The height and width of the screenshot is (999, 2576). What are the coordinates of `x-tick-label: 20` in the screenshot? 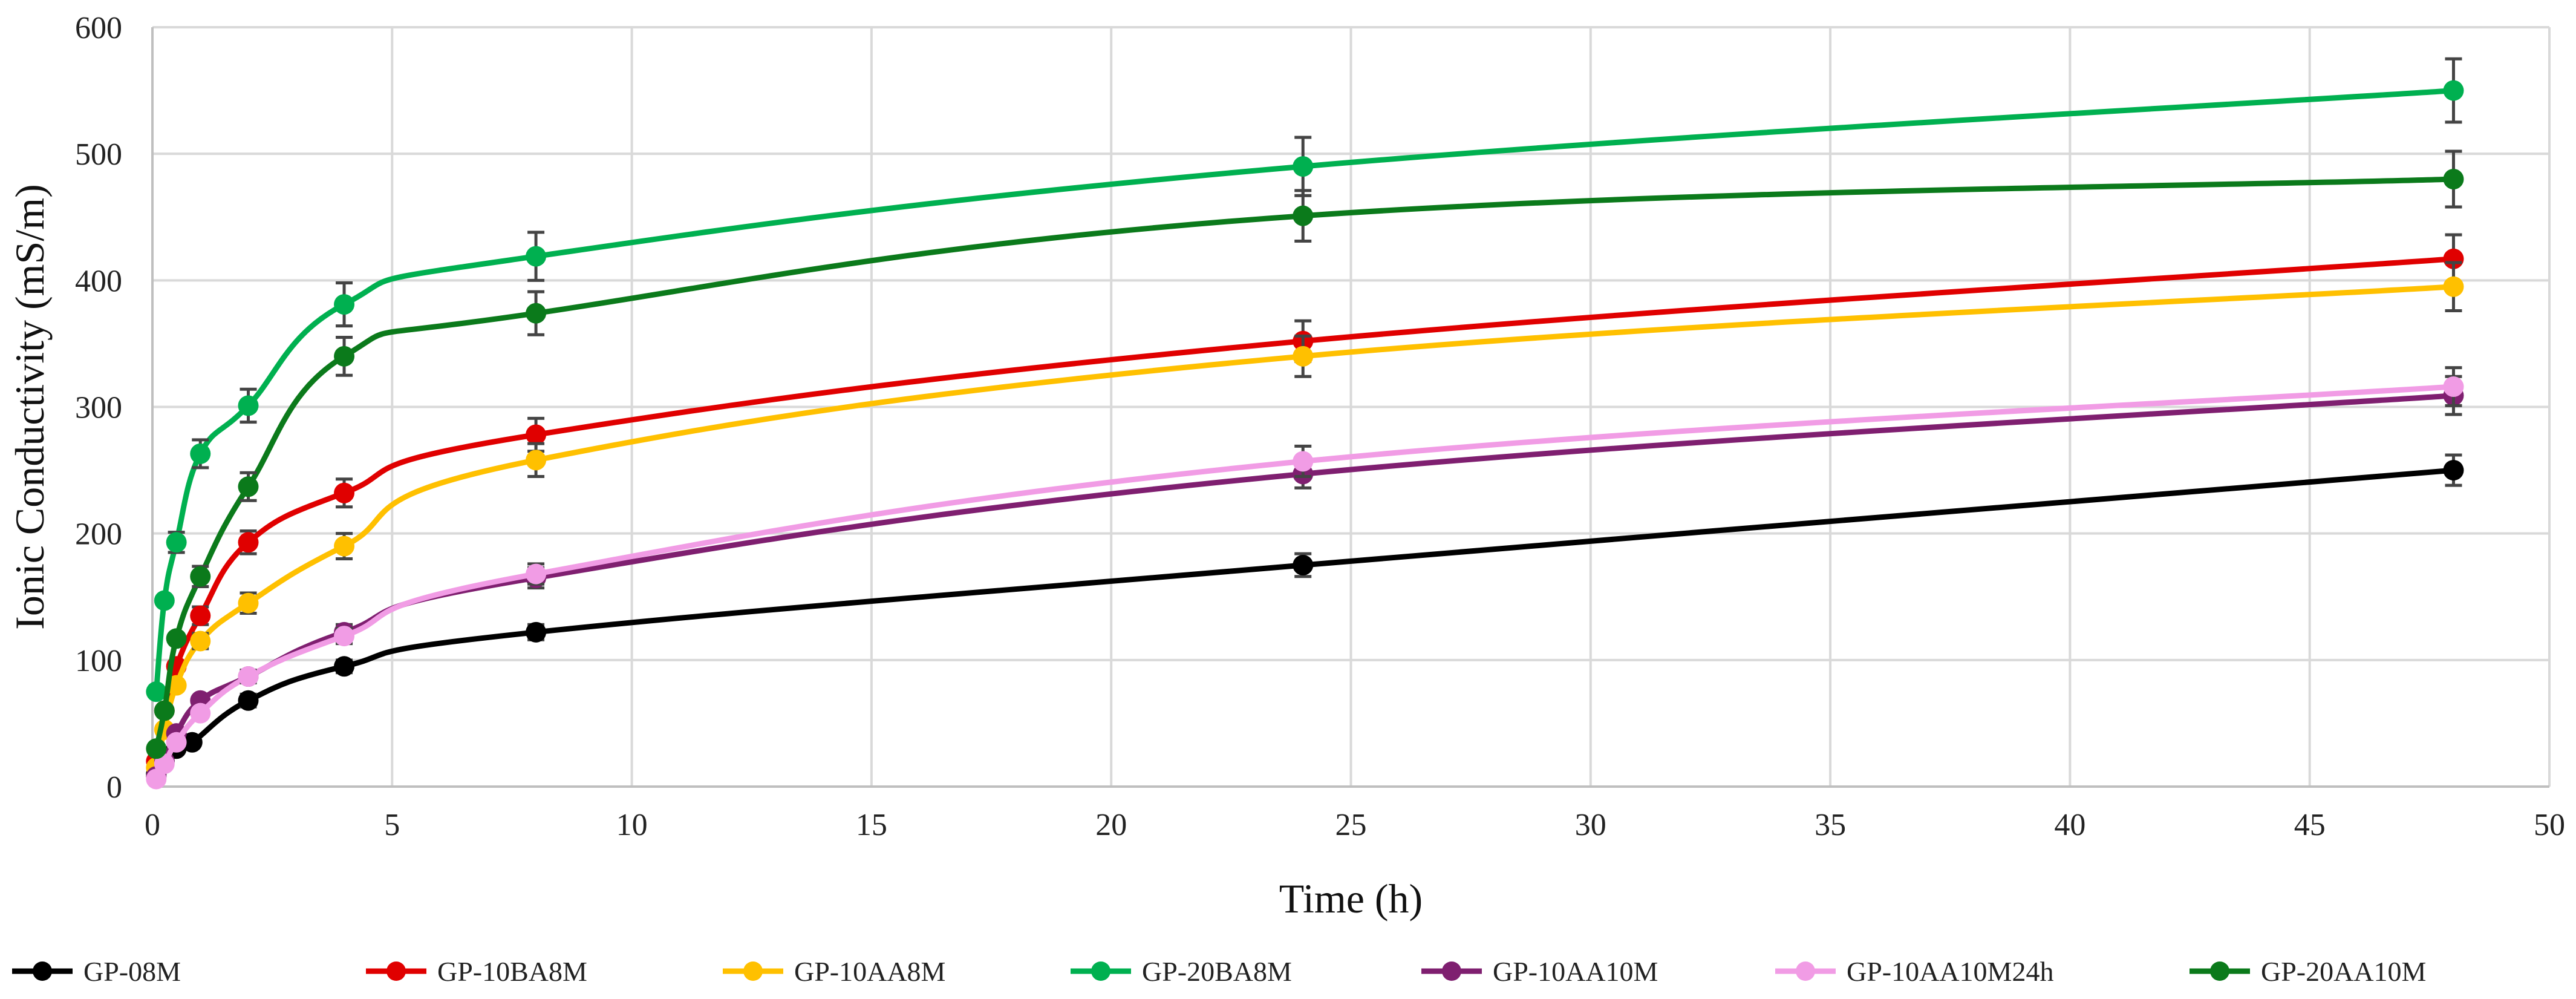 It's located at (1111, 825).